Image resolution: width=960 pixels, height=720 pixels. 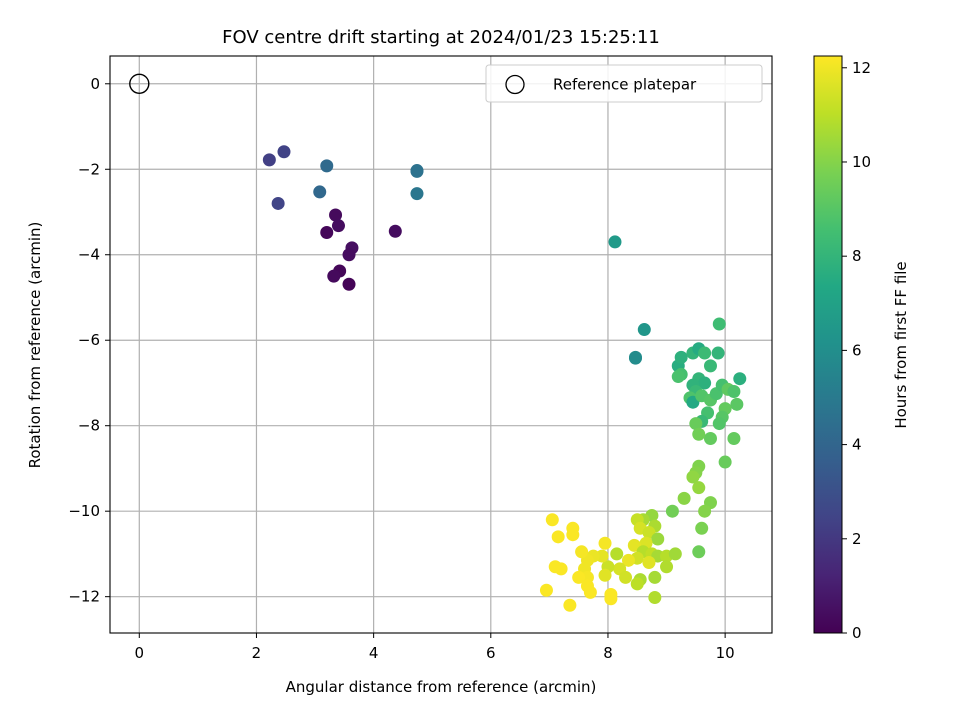 What do you see at coordinates (861, 68) in the screenshot?
I see `colorbar-tick-label: 12` at bounding box center [861, 68].